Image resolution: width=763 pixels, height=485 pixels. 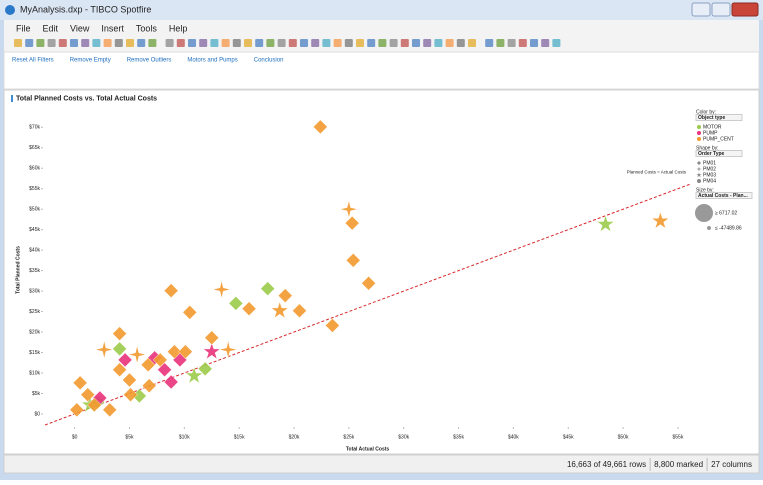 I want to click on legend-entry: PM02, so click(x=709, y=169).